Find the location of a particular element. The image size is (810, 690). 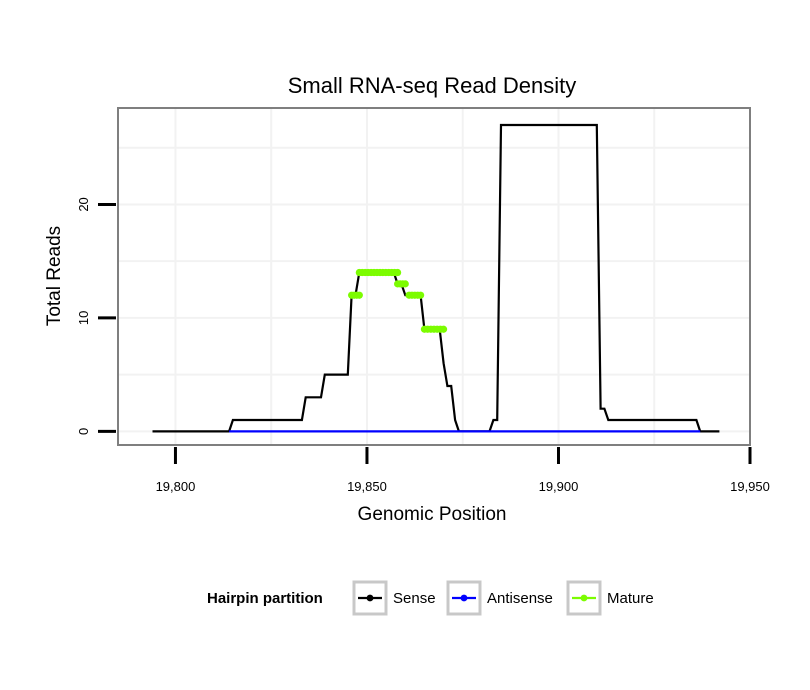

x-tick-label: 19,950 is located at coordinates (750, 486).